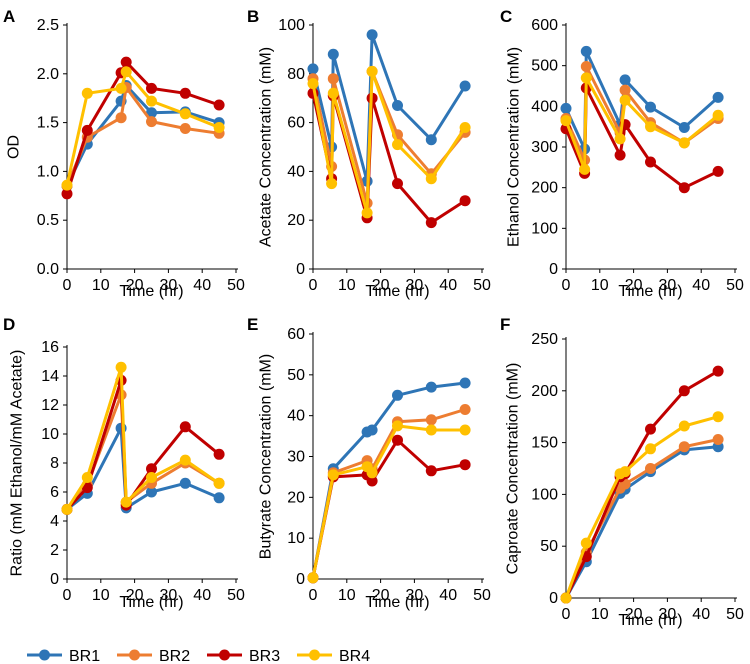  What do you see at coordinates (151, 291) in the screenshot?
I see `x-axis-title-a: Time (hr)` at bounding box center [151, 291].